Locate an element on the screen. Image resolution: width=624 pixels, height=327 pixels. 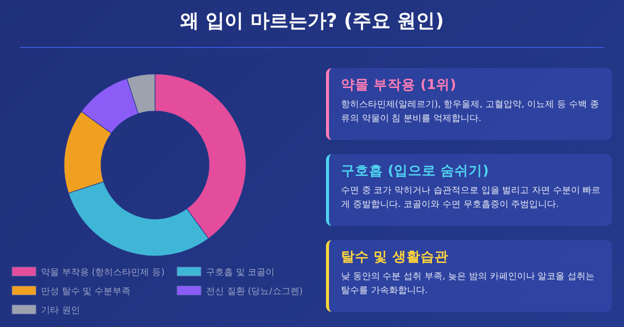
legend-label: 구호흡 및 코골이 is located at coordinates (240, 273).